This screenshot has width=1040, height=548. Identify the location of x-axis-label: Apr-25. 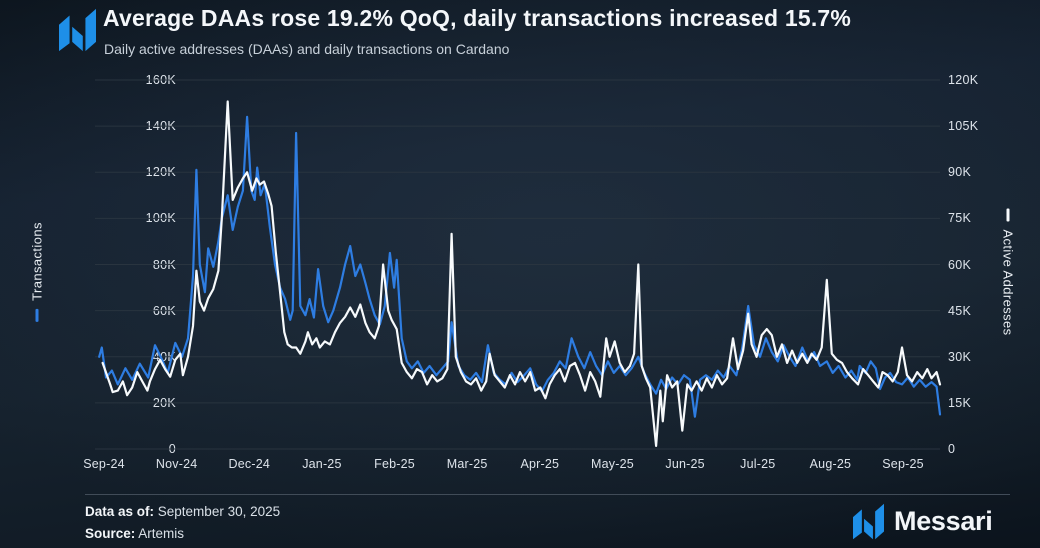
(540, 464).